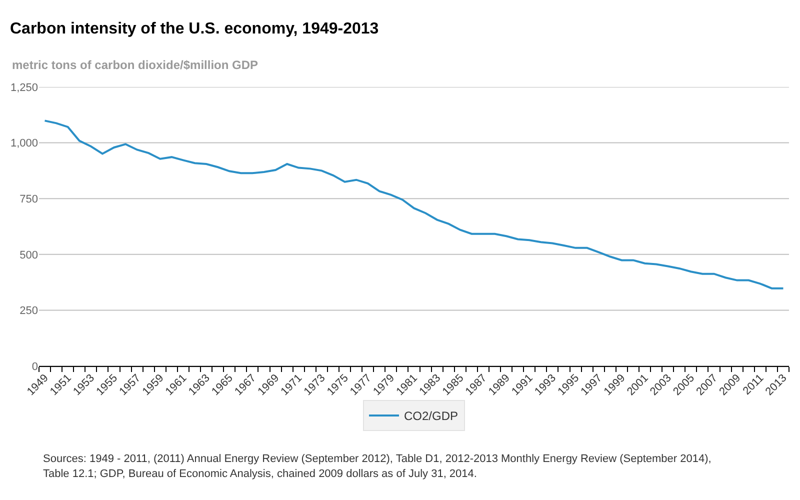  Describe the element at coordinates (29, 199) in the screenshot. I see `y-tick-label: 750` at that location.